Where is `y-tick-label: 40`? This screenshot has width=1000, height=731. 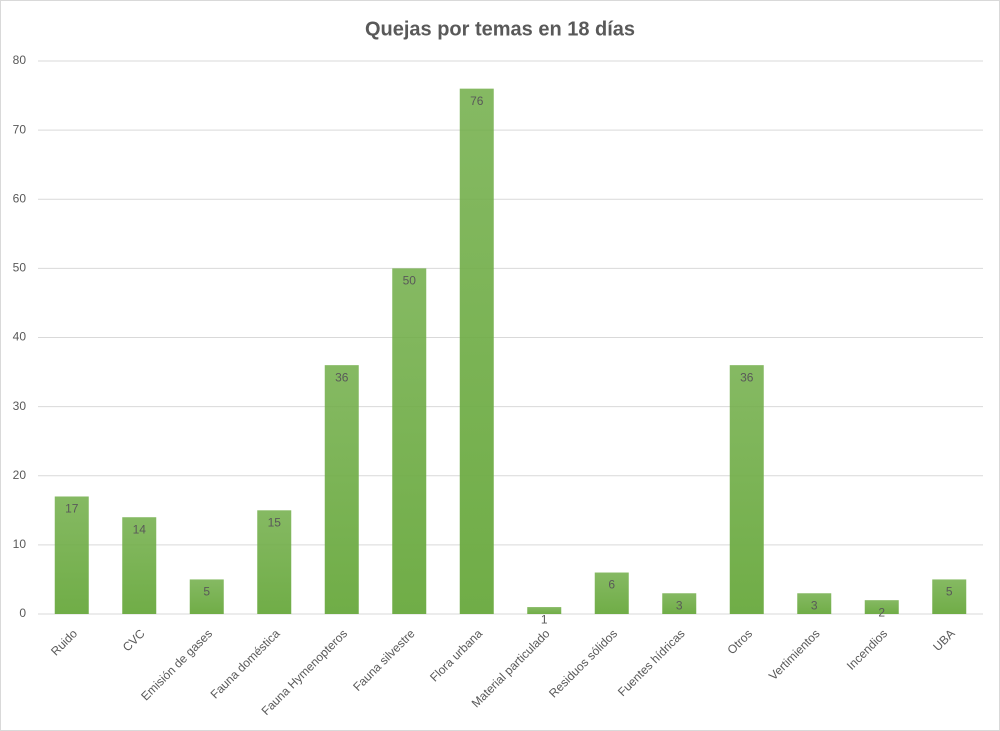 y-tick-label: 40 is located at coordinates (20, 337).